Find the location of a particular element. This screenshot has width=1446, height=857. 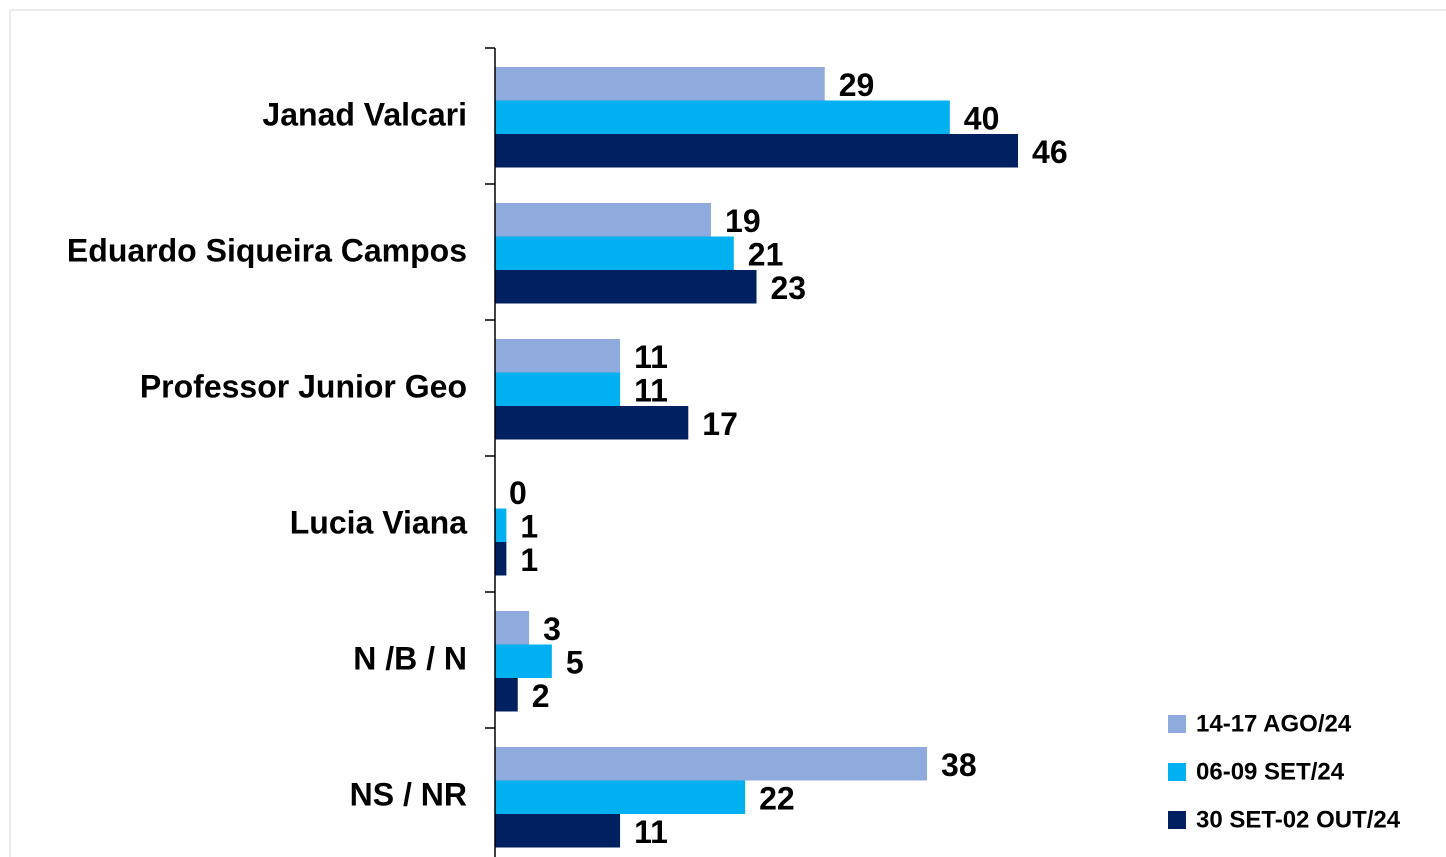

value-label: 2 is located at coordinates (541, 696).